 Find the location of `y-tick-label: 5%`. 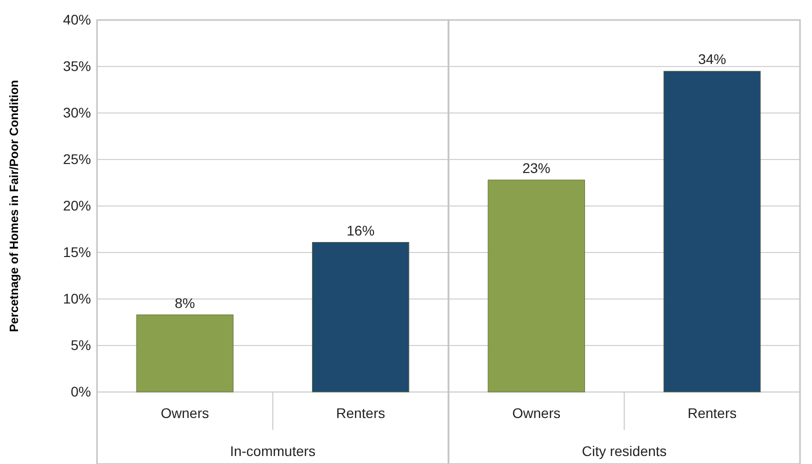

y-tick-label: 5% is located at coordinates (80, 344).